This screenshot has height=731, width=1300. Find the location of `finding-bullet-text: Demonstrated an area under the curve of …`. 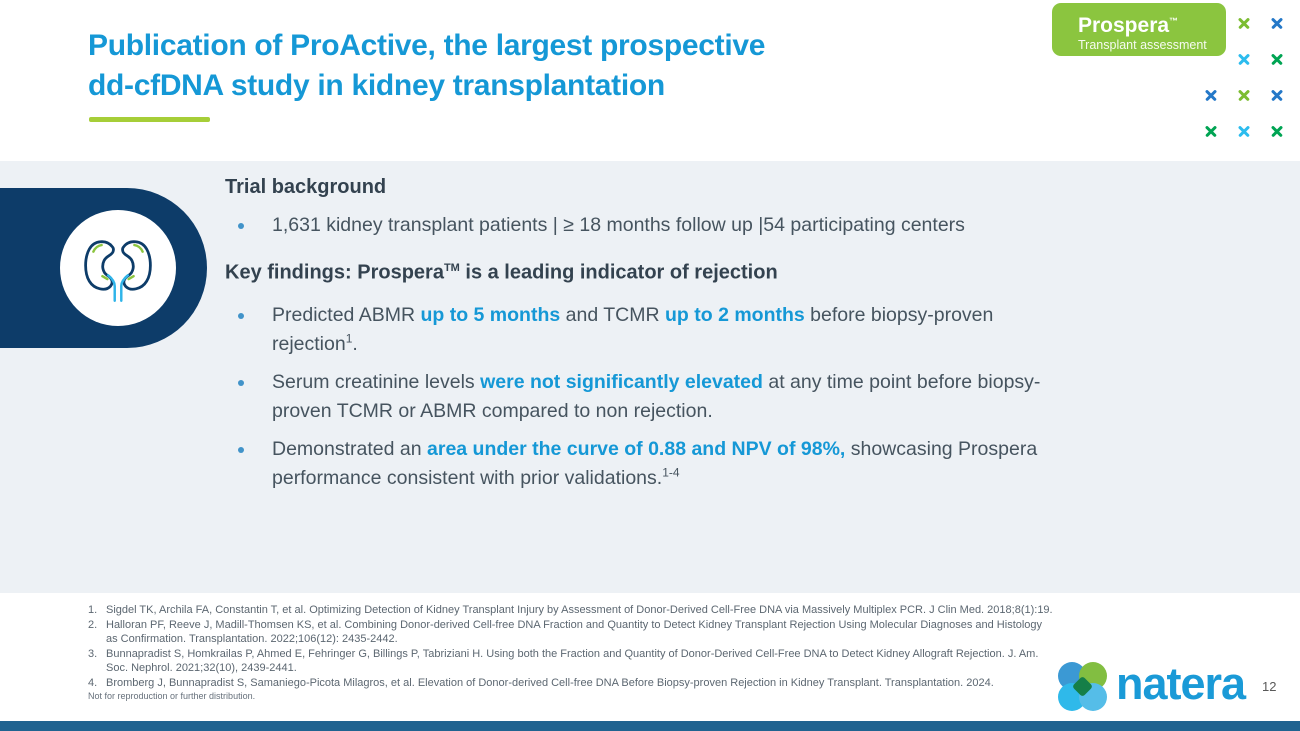

finding-bullet-text: Demonstrated an area under the curve of … is located at coordinates (664, 464).